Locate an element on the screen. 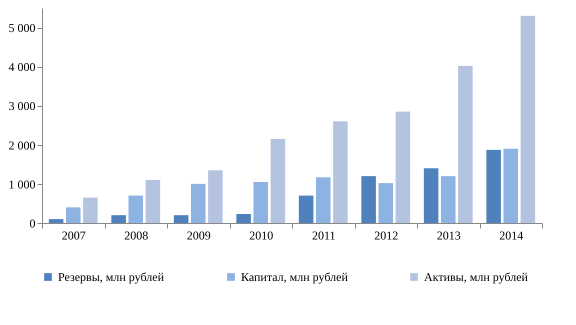  y-tick-label: 3 000 is located at coordinates (22, 106).